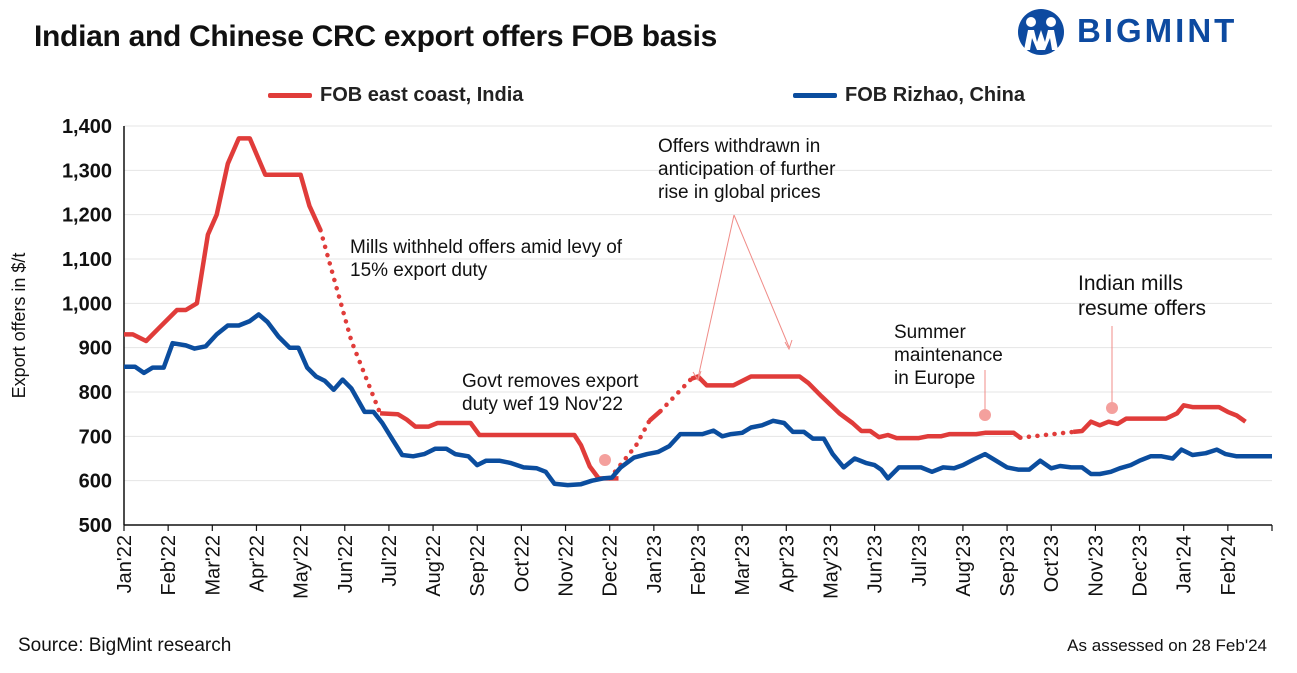  I want to click on legend-swatch-india, so click(290, 95).